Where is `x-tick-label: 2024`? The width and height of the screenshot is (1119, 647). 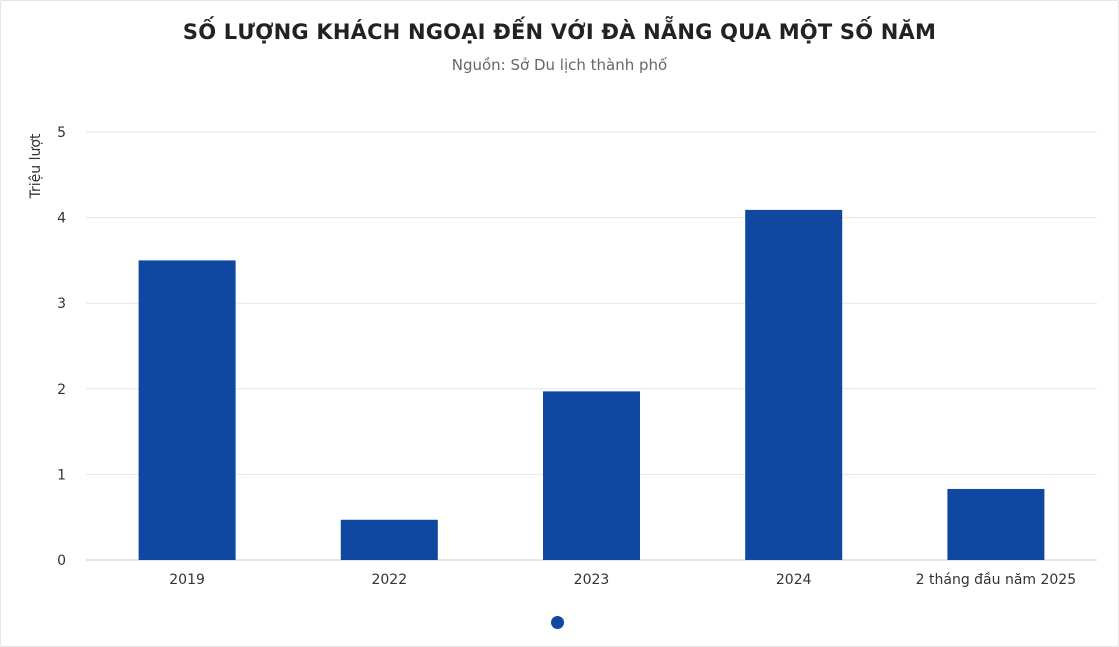 x-tick-label: 2024 is located at coordinates (794, 580).